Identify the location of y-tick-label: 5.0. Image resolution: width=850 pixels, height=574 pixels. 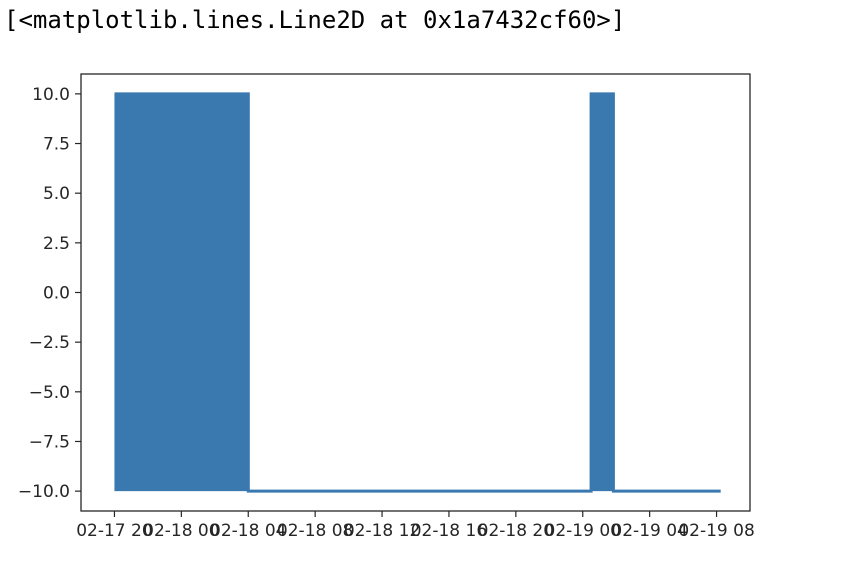
(56, 194).